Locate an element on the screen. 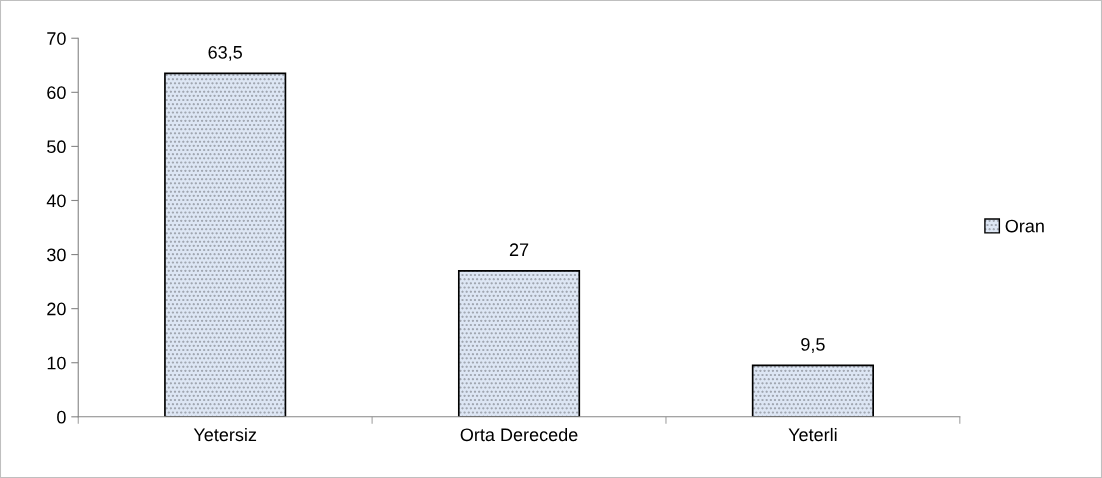  data-label: 27 is located at coordinates (519, 249).